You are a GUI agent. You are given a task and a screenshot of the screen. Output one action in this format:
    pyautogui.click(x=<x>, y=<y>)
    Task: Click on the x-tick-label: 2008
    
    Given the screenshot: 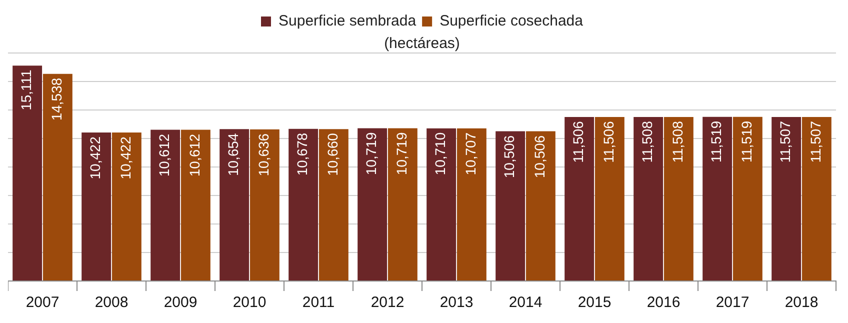 What is the action you would take?
    pyautogui.click(x=111, y=303)
    